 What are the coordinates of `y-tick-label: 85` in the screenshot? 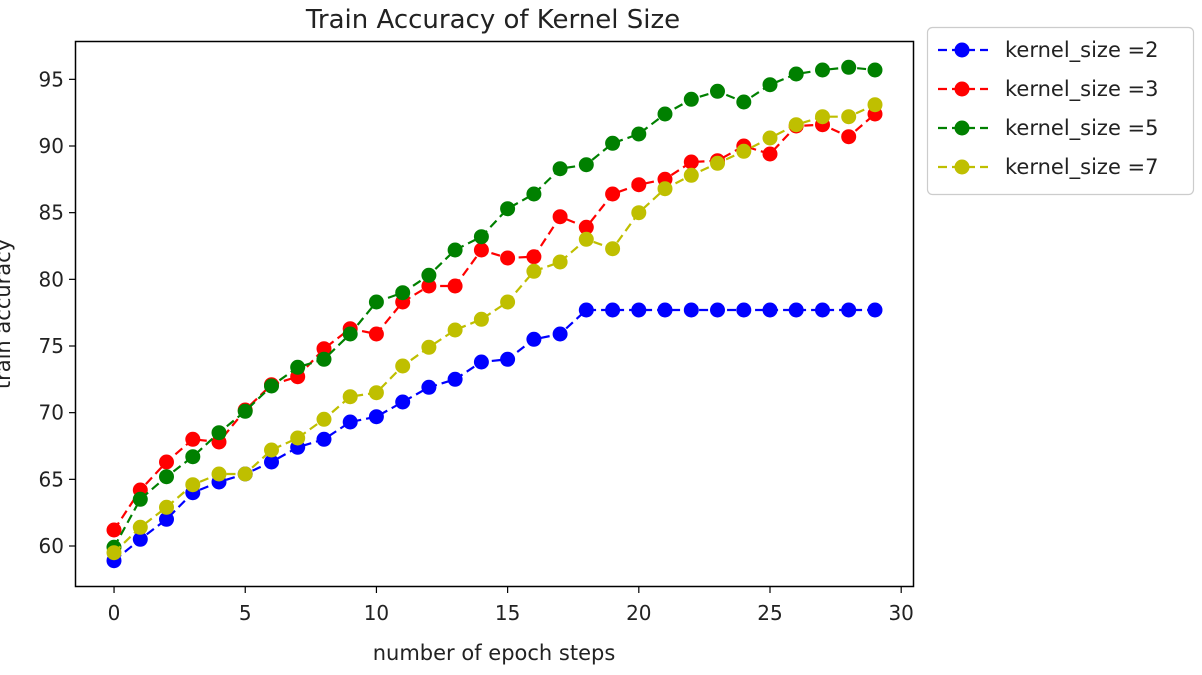 It's located at (51, 213).